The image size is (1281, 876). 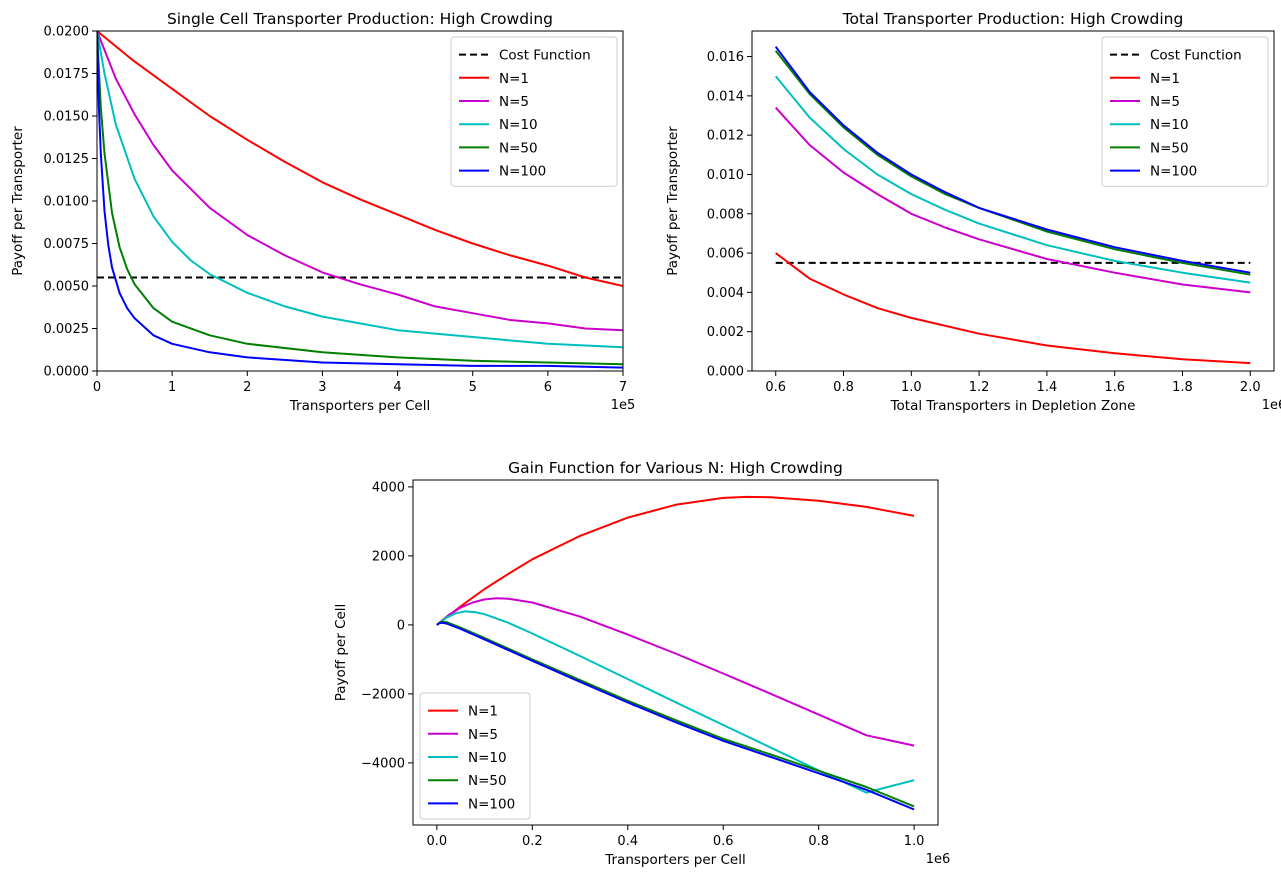 What do you see at coordinates (725, 96) in the screenshot?
I see `y-tick-label: 0.014` at bounding box center [725, 96].